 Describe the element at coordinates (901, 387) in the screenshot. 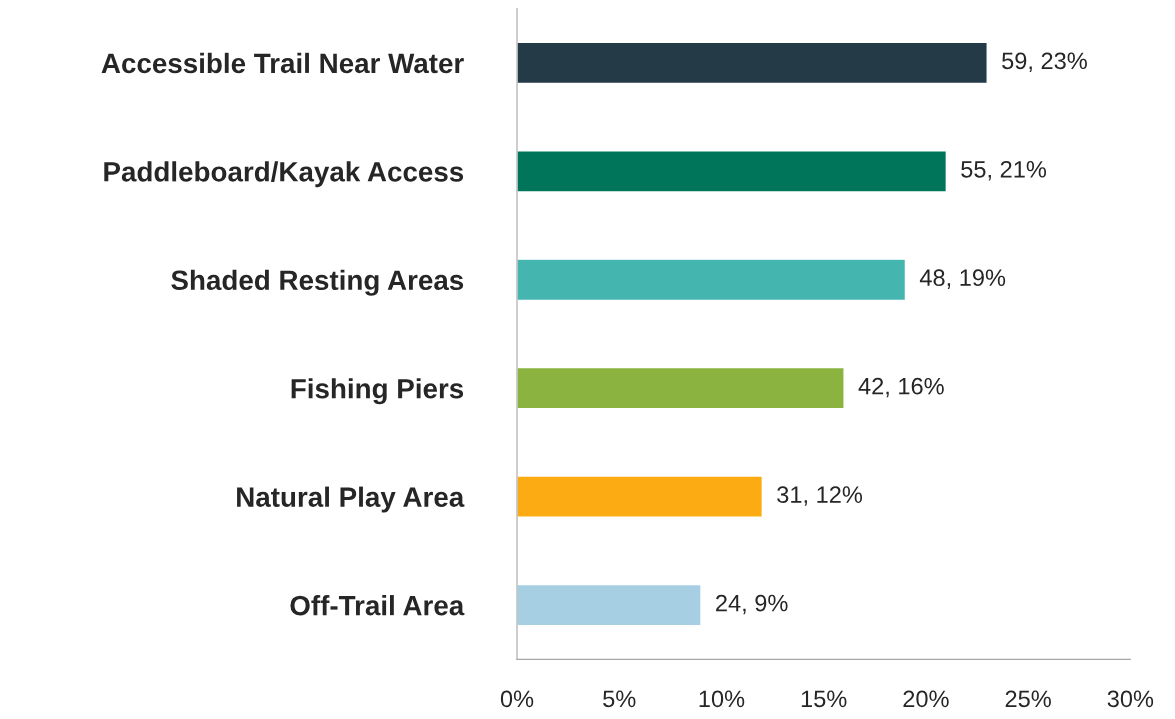

I see `data-label: 42, 16%` at that location.